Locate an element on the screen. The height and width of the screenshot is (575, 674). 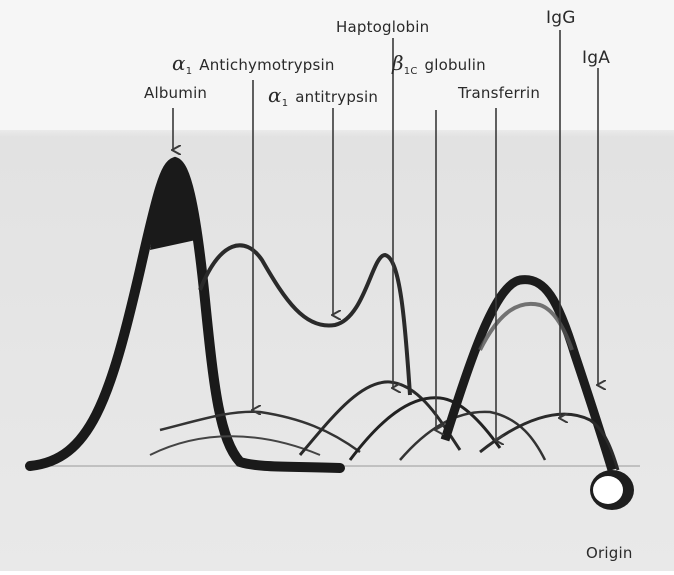
beta1c-globulin-label: β1C globulin is located at coordinates (439, 64).